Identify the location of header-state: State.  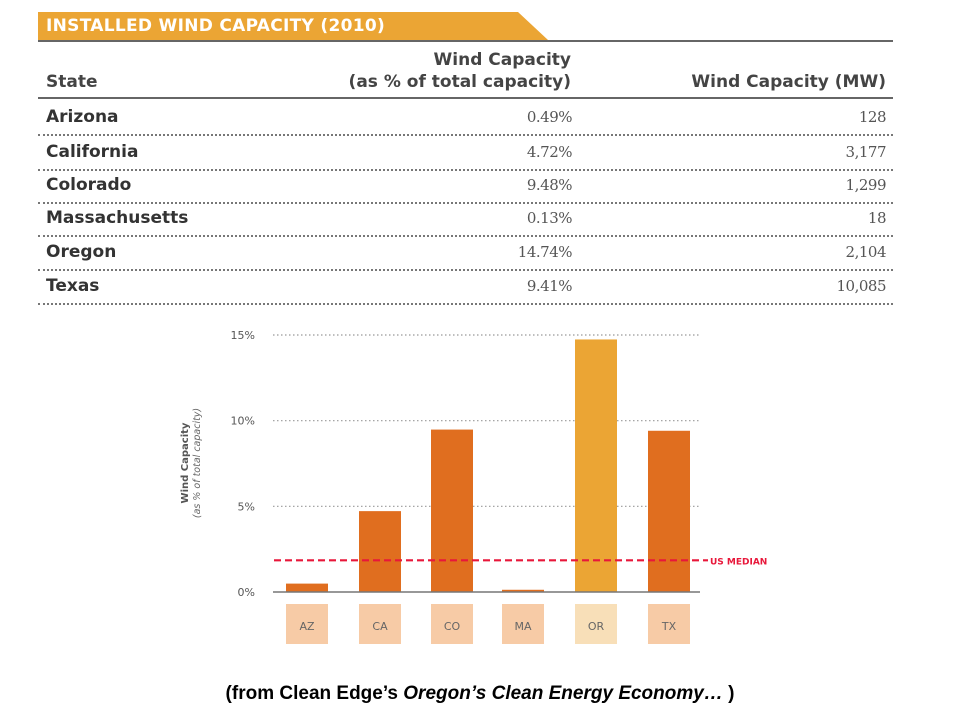
(72, 82).